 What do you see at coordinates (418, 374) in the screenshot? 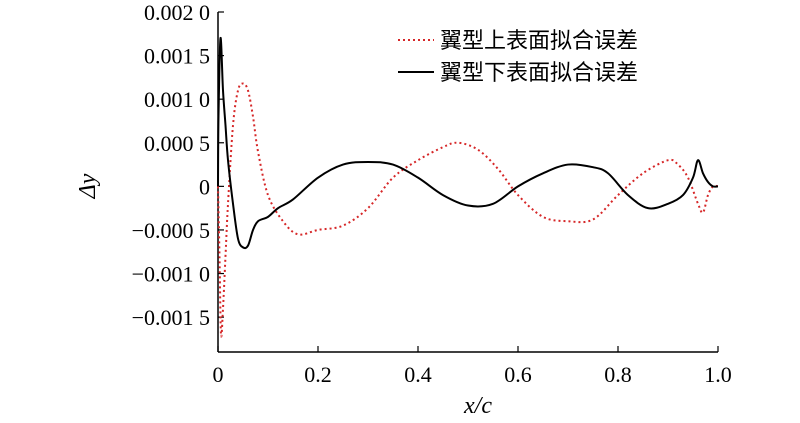
I see `x-tick-label: 0.4` at bounding box center [418, 374].